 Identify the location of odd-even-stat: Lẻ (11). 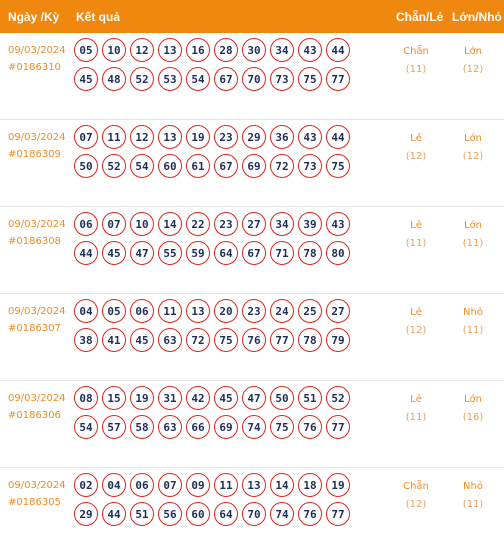
(416, 409).